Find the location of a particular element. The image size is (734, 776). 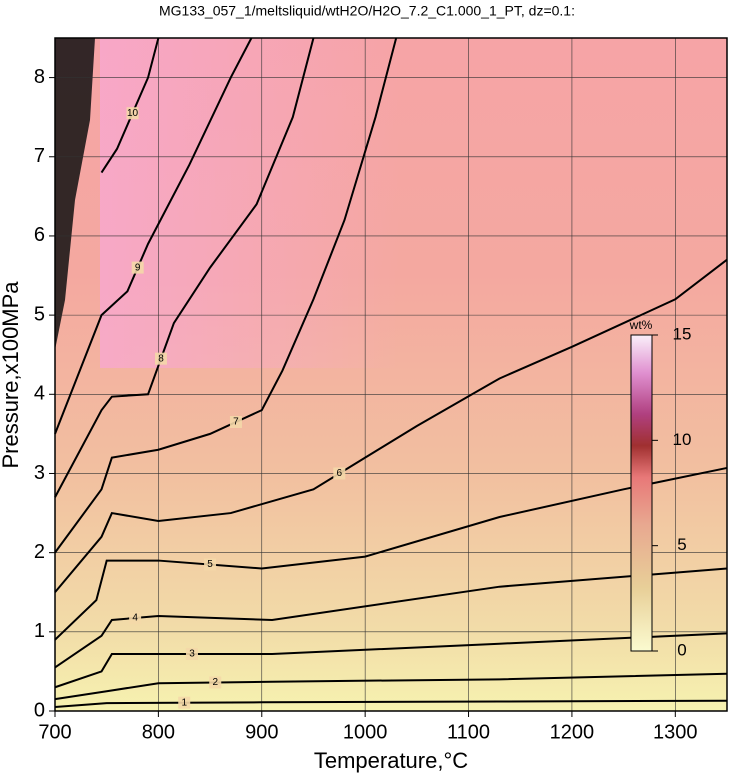

colorbar-label: wt% is located at coordinates (641, 325).